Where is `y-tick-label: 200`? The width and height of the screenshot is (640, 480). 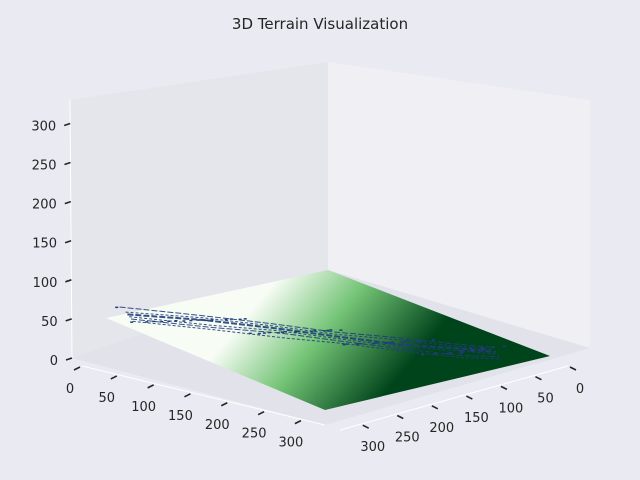
y-tick-label: 200 is located at coordinates (441, 428).